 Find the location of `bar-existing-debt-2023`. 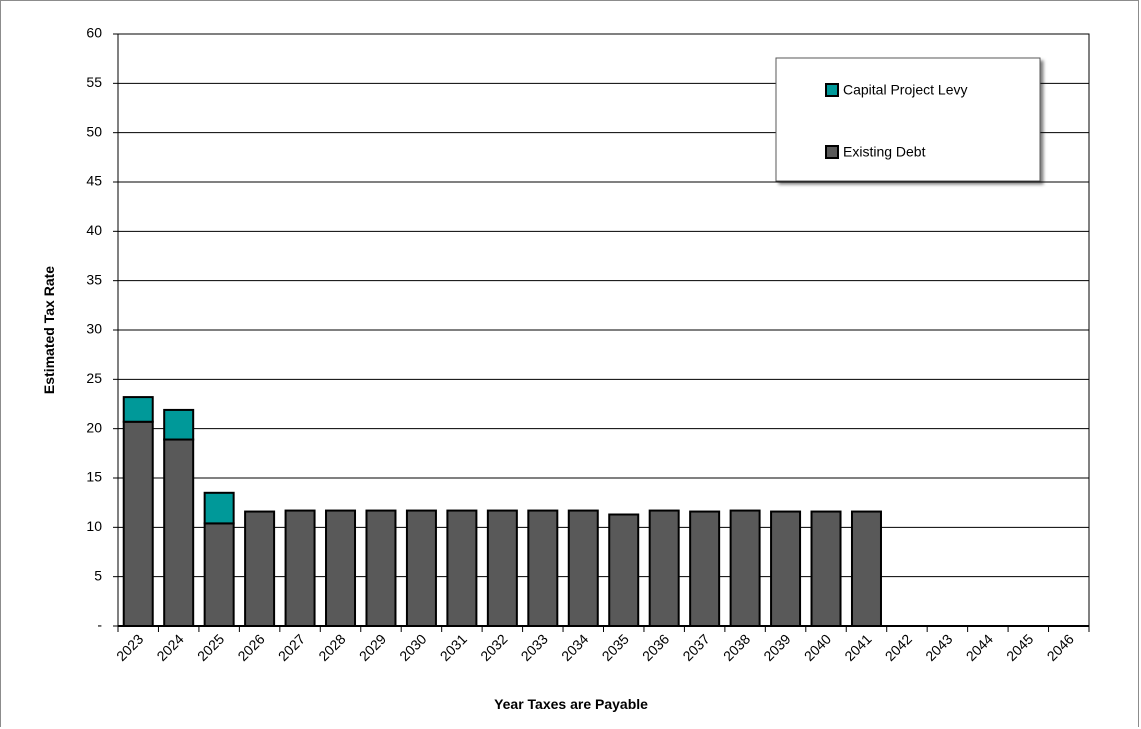

bar-existing-debt-2023 is located at coordinates (138, 524).